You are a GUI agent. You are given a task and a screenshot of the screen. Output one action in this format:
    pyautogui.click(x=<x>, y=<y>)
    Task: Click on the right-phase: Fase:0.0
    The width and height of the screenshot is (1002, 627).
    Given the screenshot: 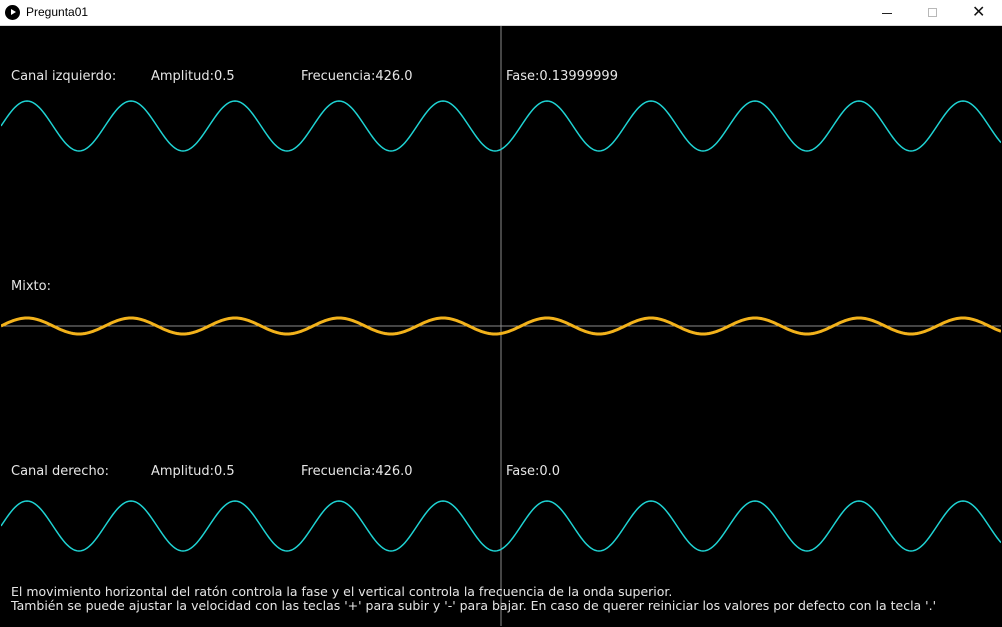 What is the action you would take?
    pyautogui.click(x=533, y=471)
    